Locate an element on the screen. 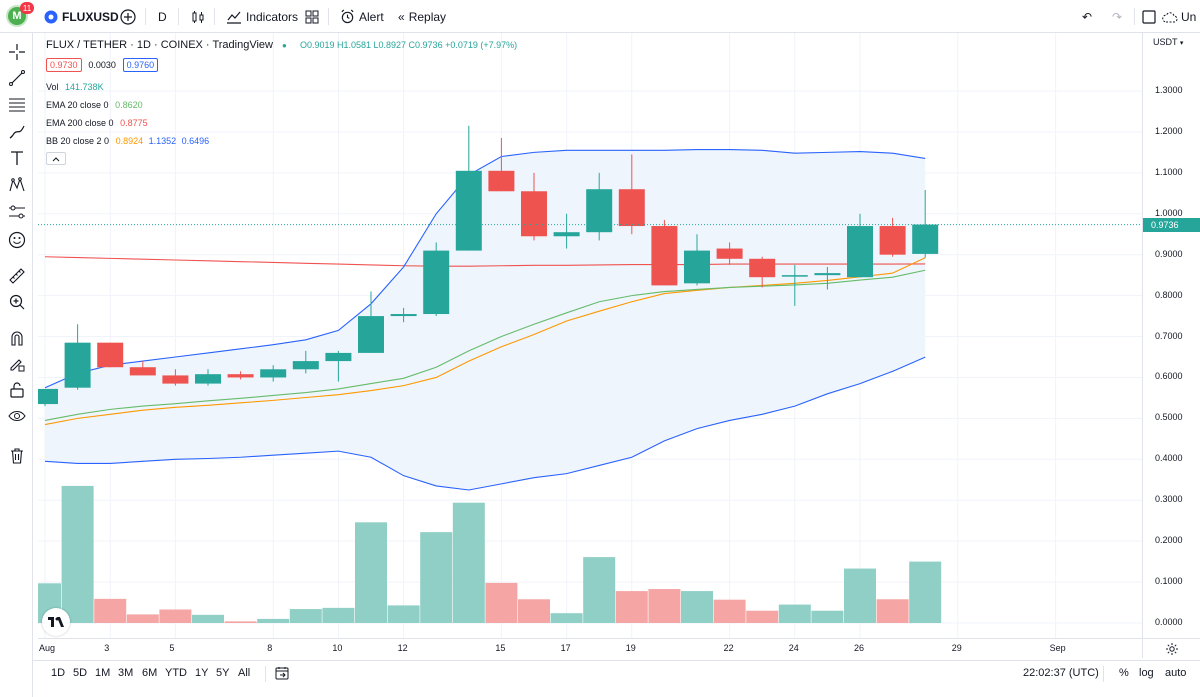  undo-icon: ↶ is located at coordinates (1087, 16).